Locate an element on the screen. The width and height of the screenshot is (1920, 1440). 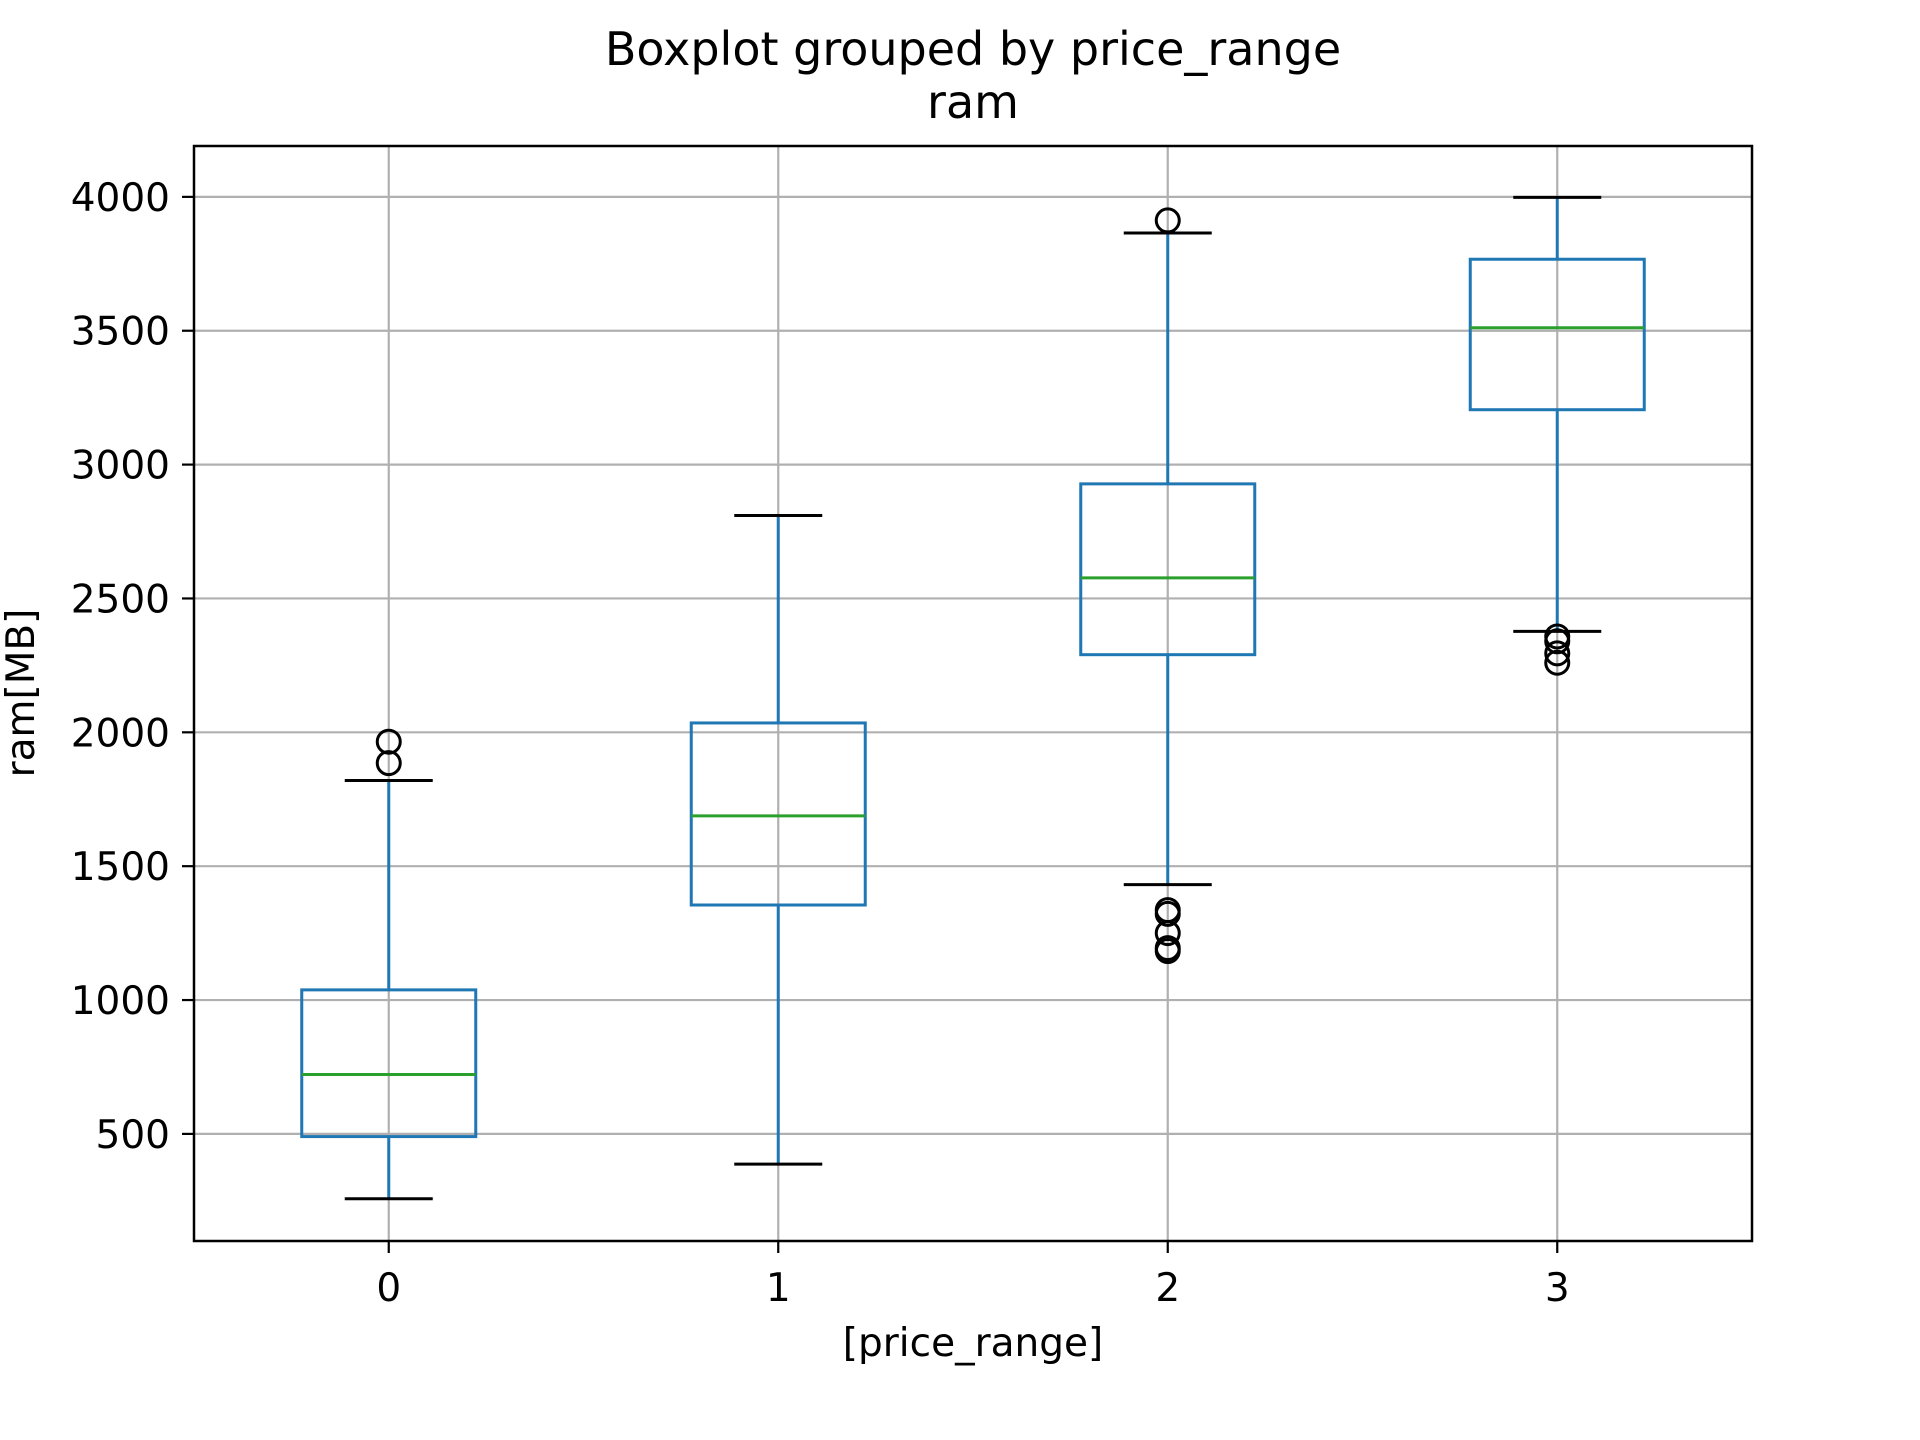
x-axis-label: [price_range] is located at coordinates (973, 1343).